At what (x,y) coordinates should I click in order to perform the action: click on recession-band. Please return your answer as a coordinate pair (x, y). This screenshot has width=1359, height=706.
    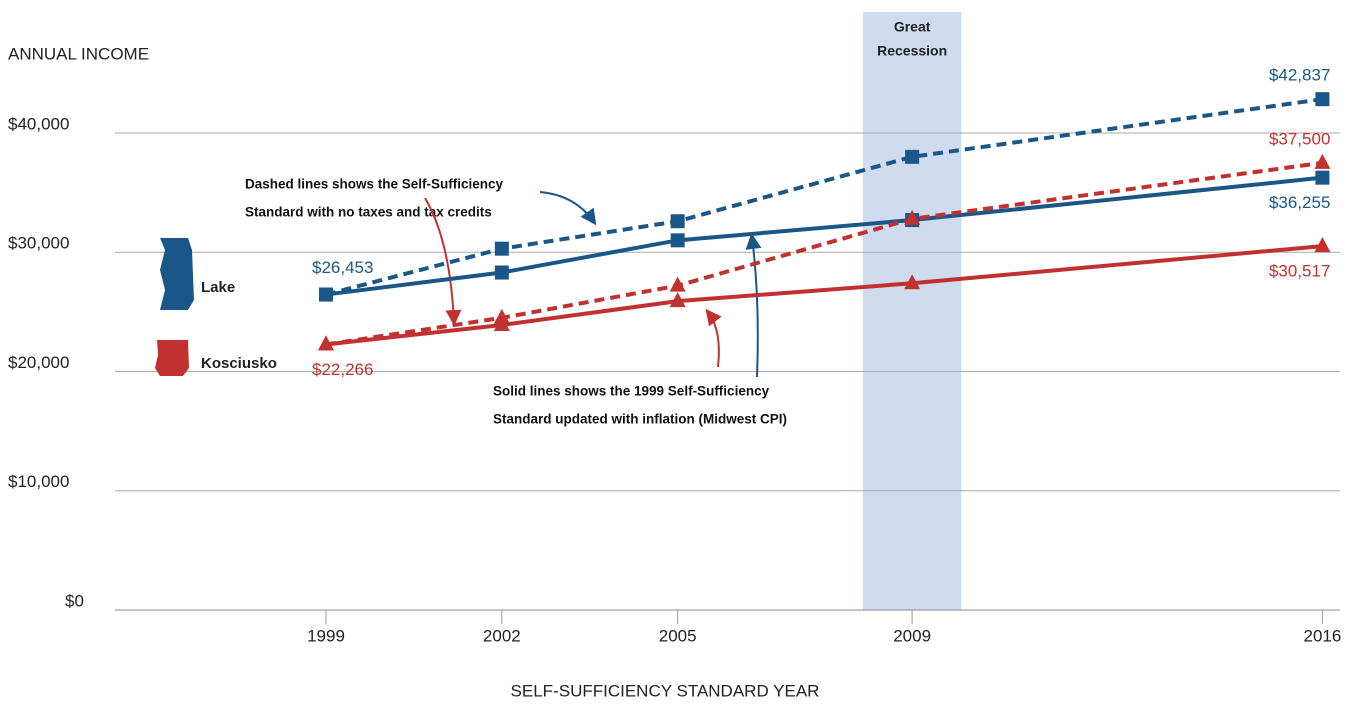
    Looking at the image, I should click on (912, 311).